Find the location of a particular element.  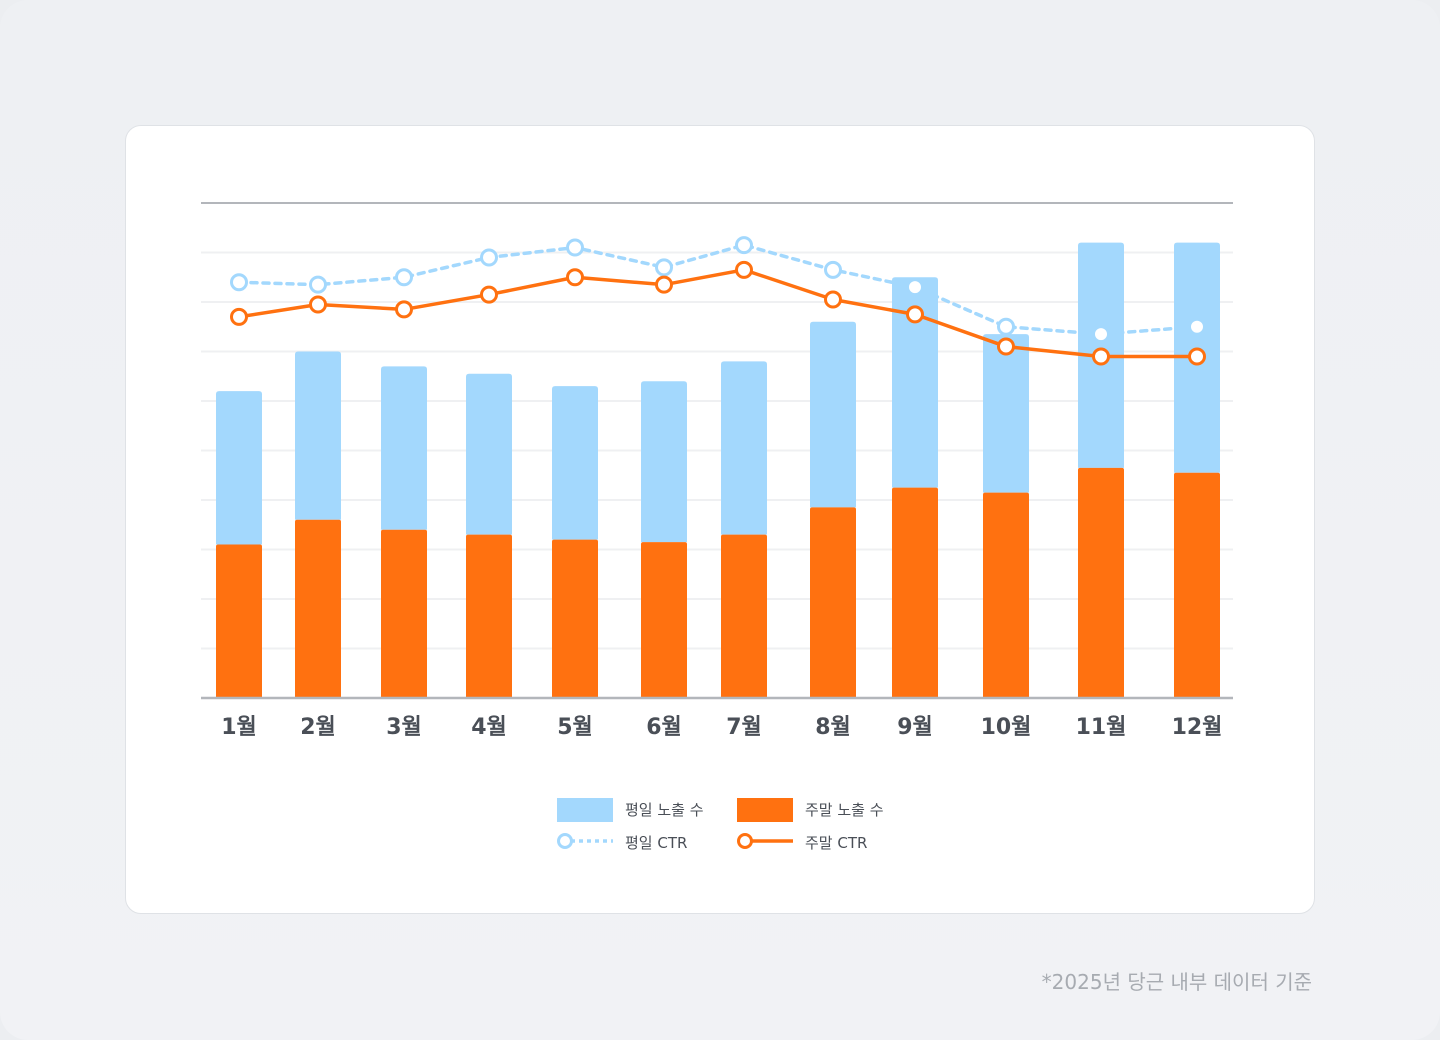

x-tick-label: 11월 is located at coordinates (1101, 727).